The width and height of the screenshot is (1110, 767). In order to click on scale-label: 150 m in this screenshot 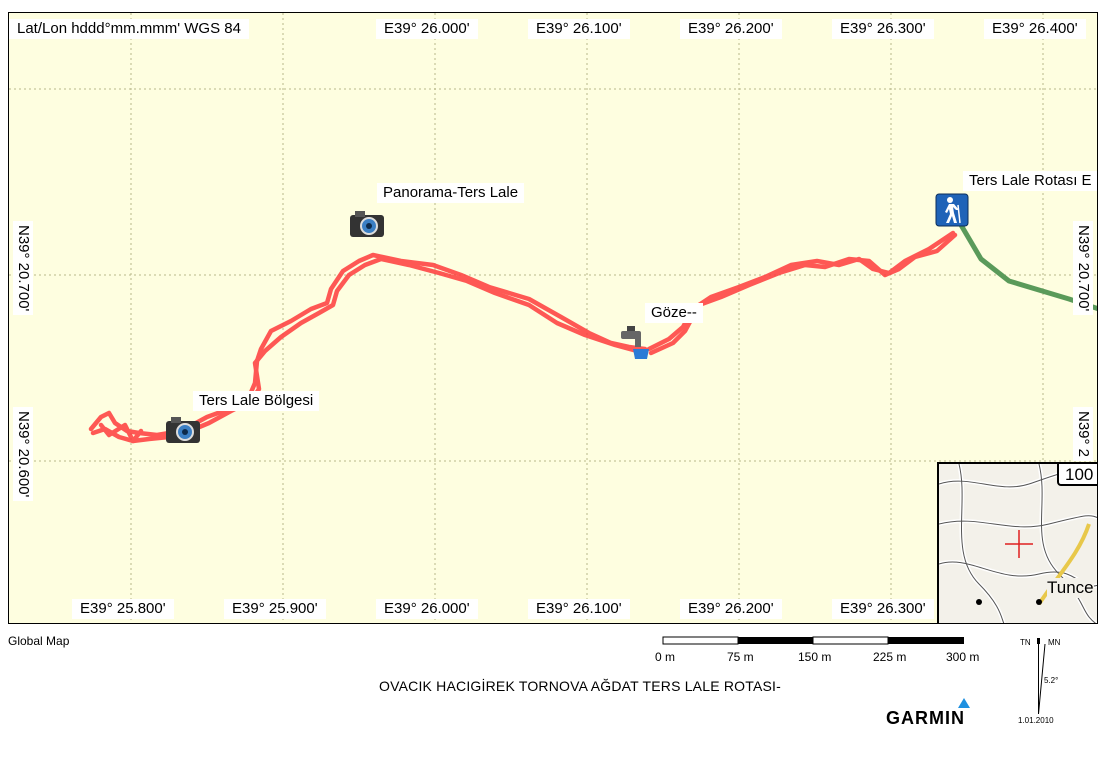, I will do `click(815, 657)`.